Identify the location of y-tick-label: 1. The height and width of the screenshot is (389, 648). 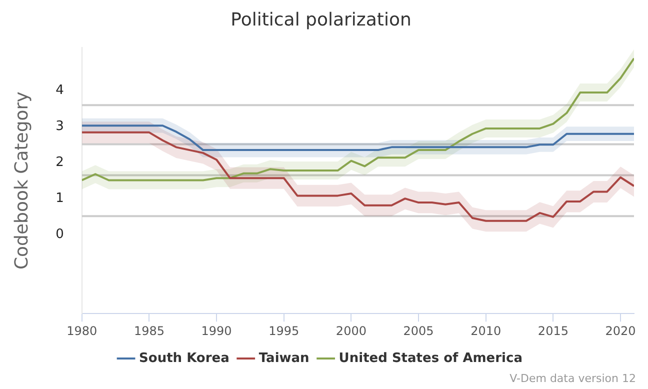
(60, 198).